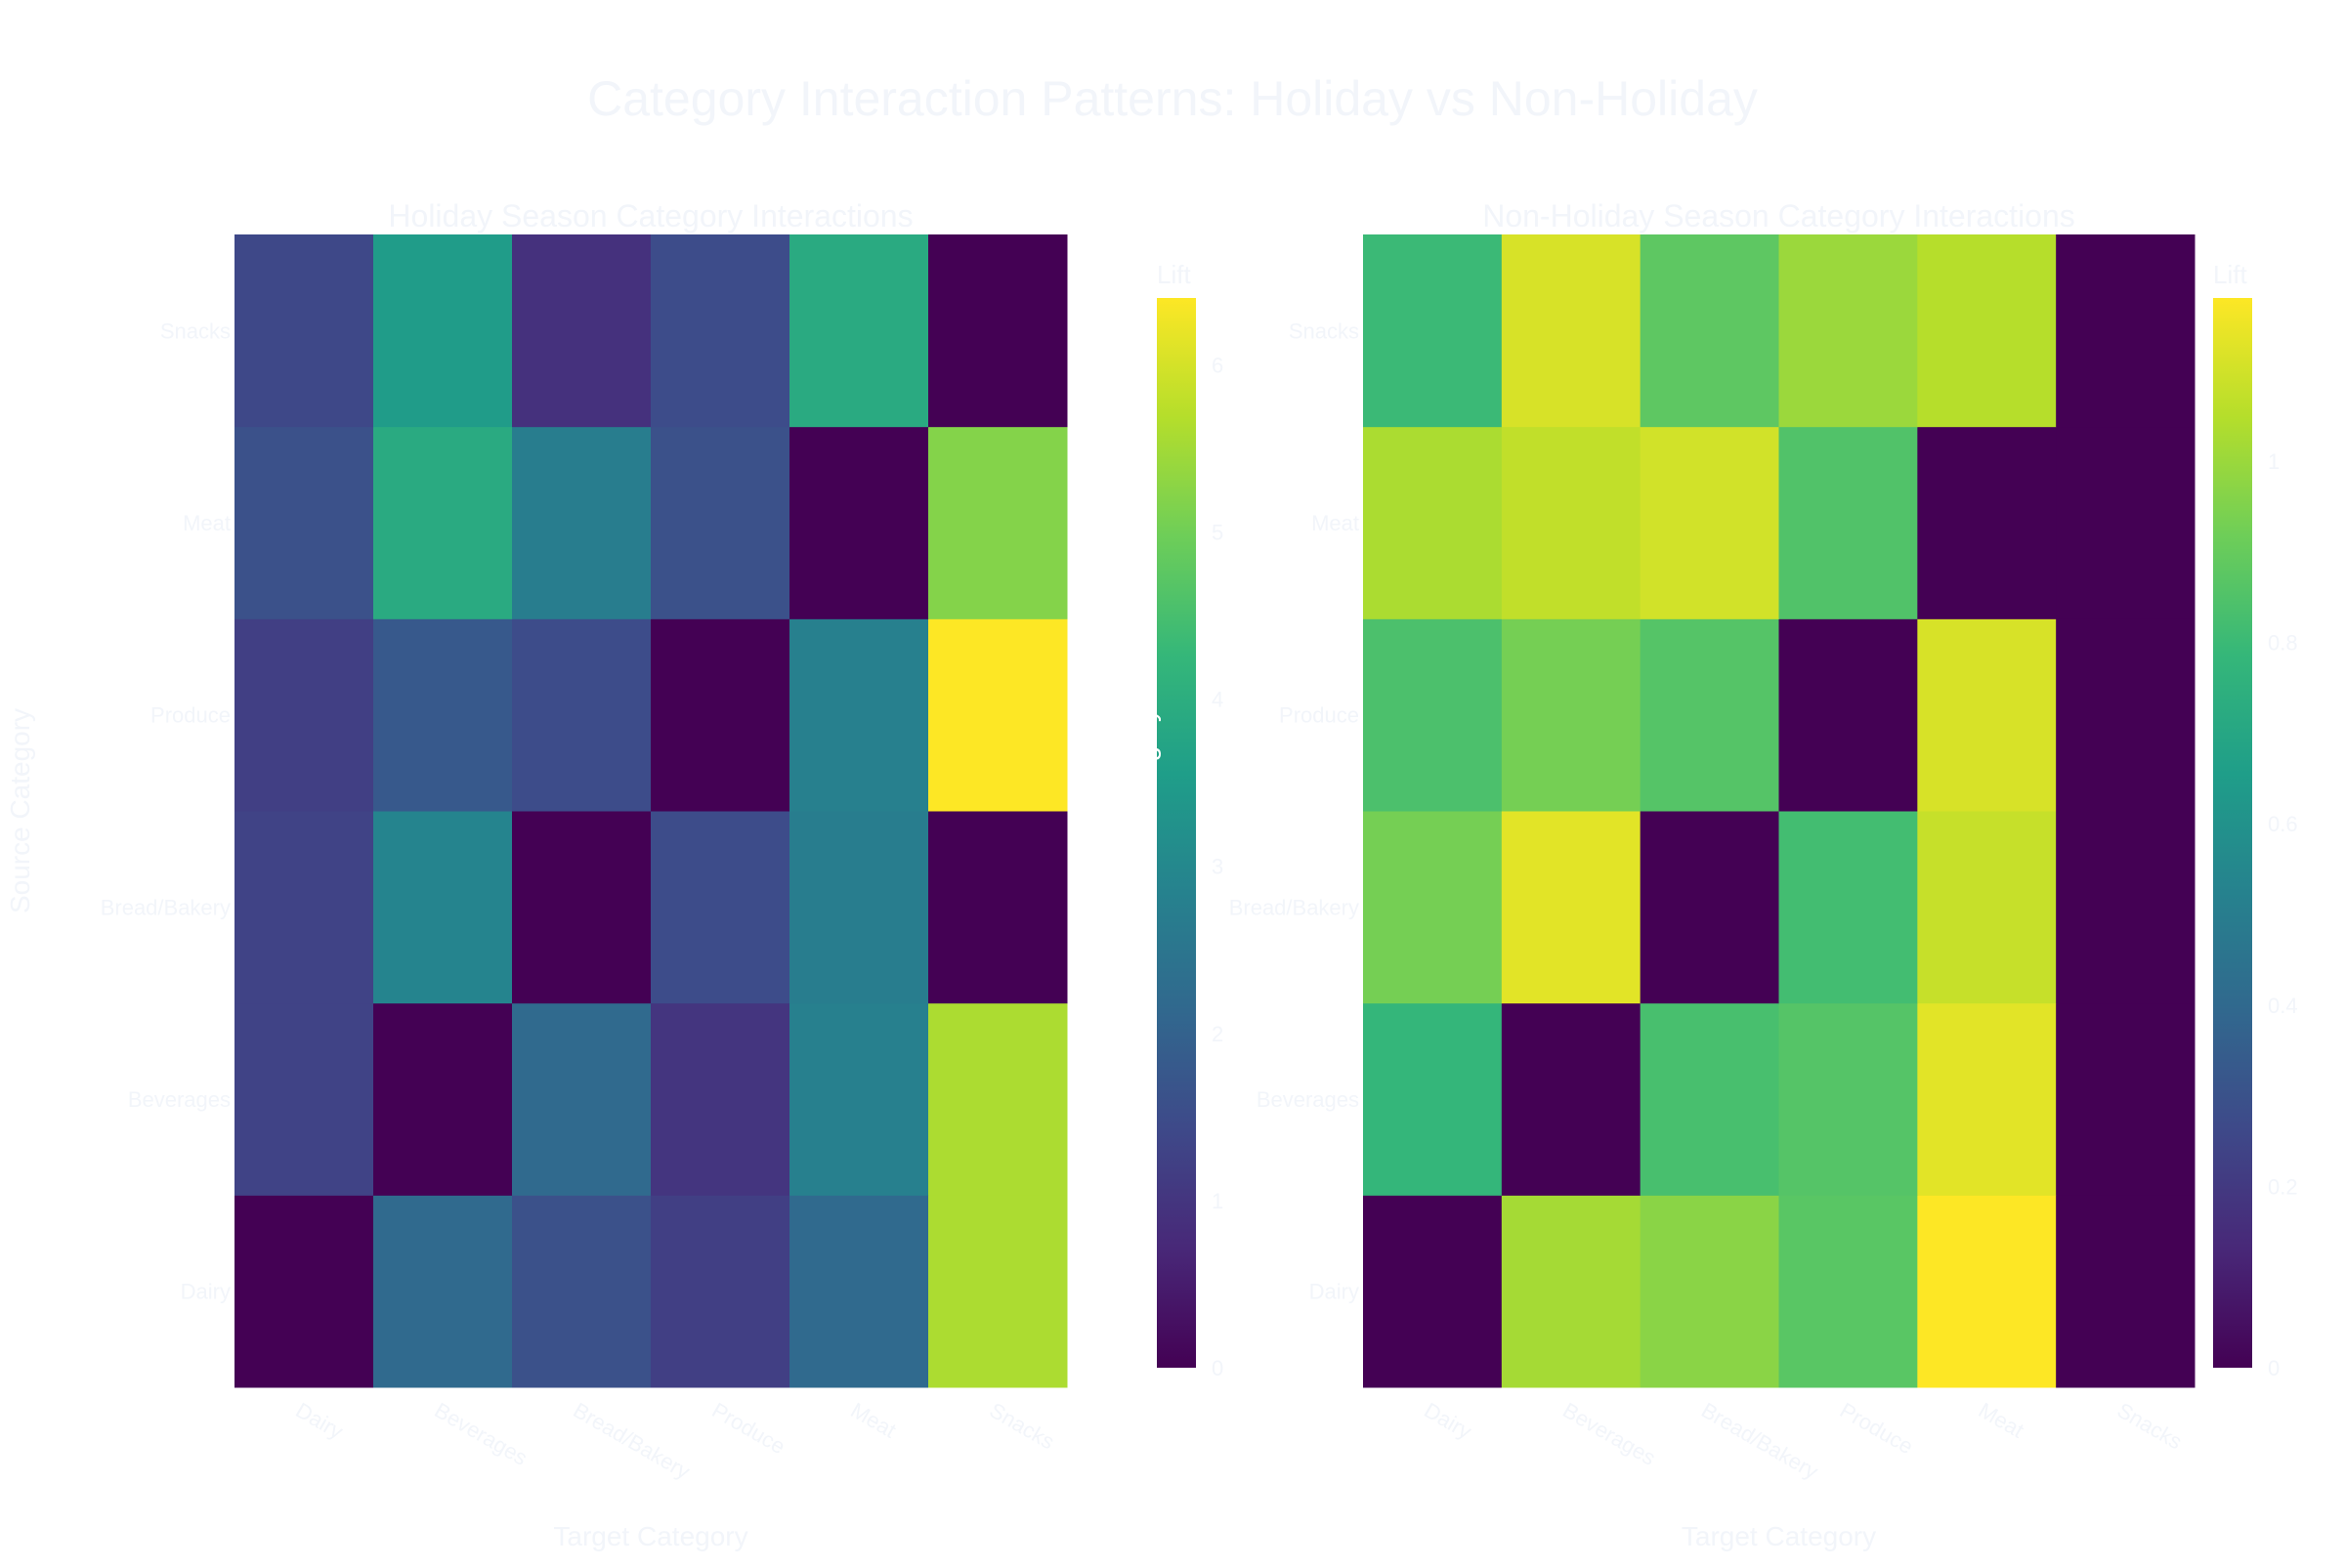 The image size is (2345, 1568). What do you see at coordinates (859, 1099) in the screenshot?
I see `holiday-cell-beverages-meat` at bounding box center [859, 1099].